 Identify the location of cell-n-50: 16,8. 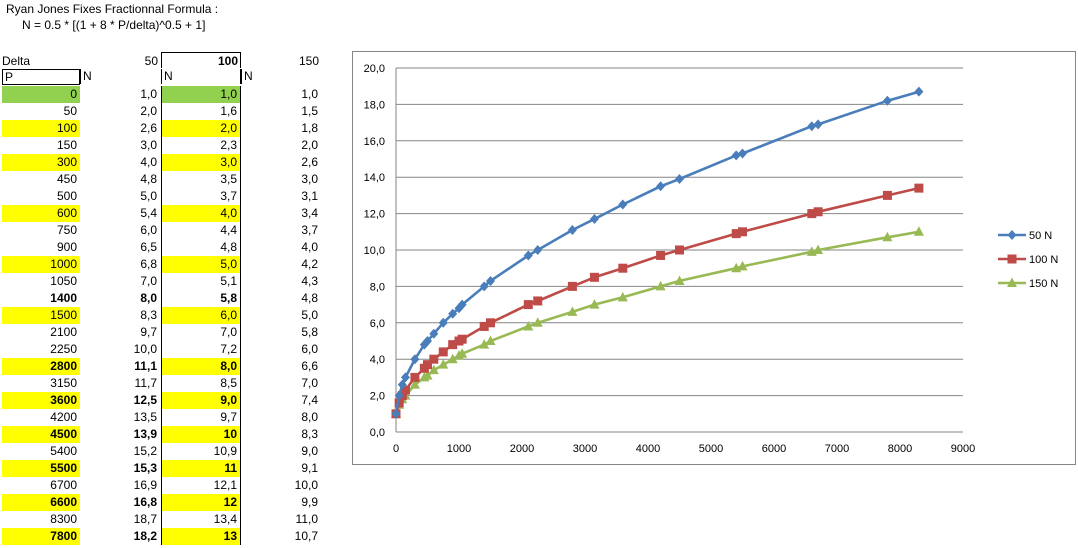
(145, 502).